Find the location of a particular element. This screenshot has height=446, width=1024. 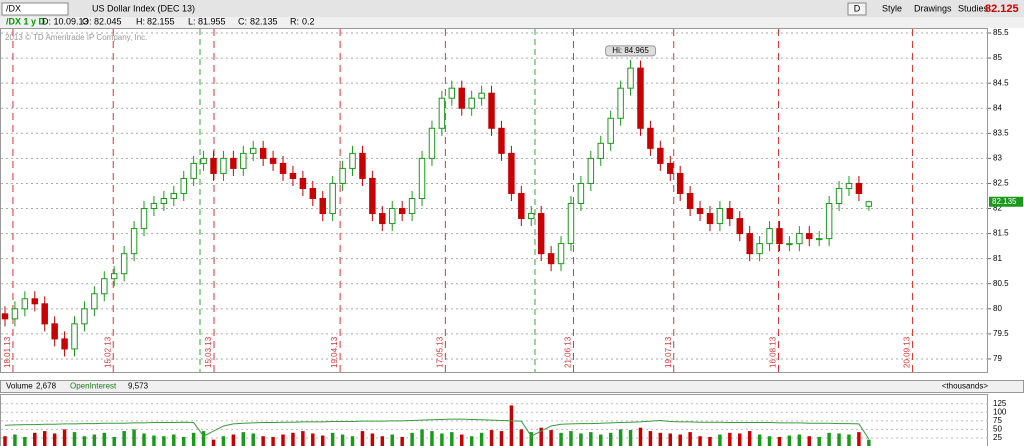

x-tick-label: 20.09.13 is located at coordinates (907, 352).